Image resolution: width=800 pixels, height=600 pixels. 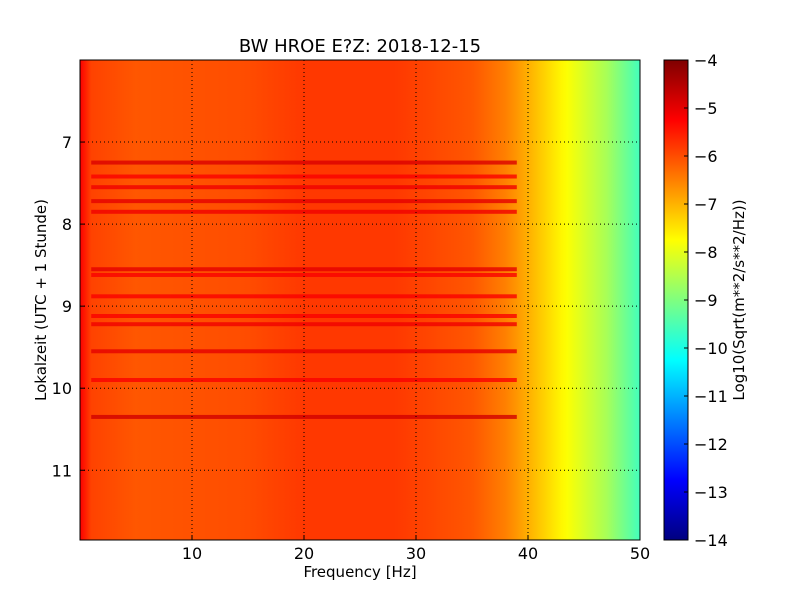 I want to click on colorbar-ticks: −4 −5 −6 −7 −8 −9 −10 −11 −12 −13 −14, so click(x=706, y=300).